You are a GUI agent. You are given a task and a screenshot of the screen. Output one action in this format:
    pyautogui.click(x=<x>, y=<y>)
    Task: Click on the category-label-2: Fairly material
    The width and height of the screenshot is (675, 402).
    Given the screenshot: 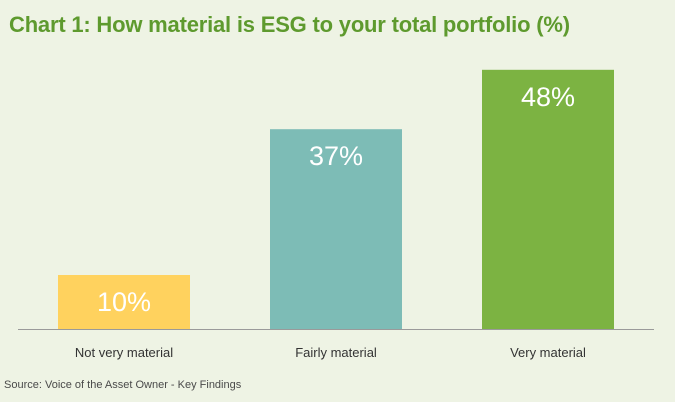 What is the action you would take?
    pyautogui.click(x=336, y=352)
    